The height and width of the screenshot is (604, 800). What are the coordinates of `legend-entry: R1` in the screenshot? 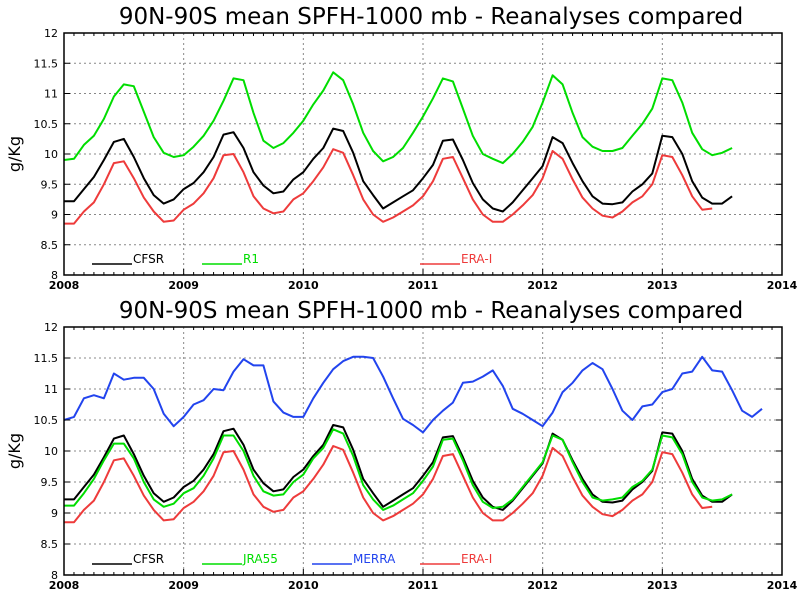 It's located at (251, 259).